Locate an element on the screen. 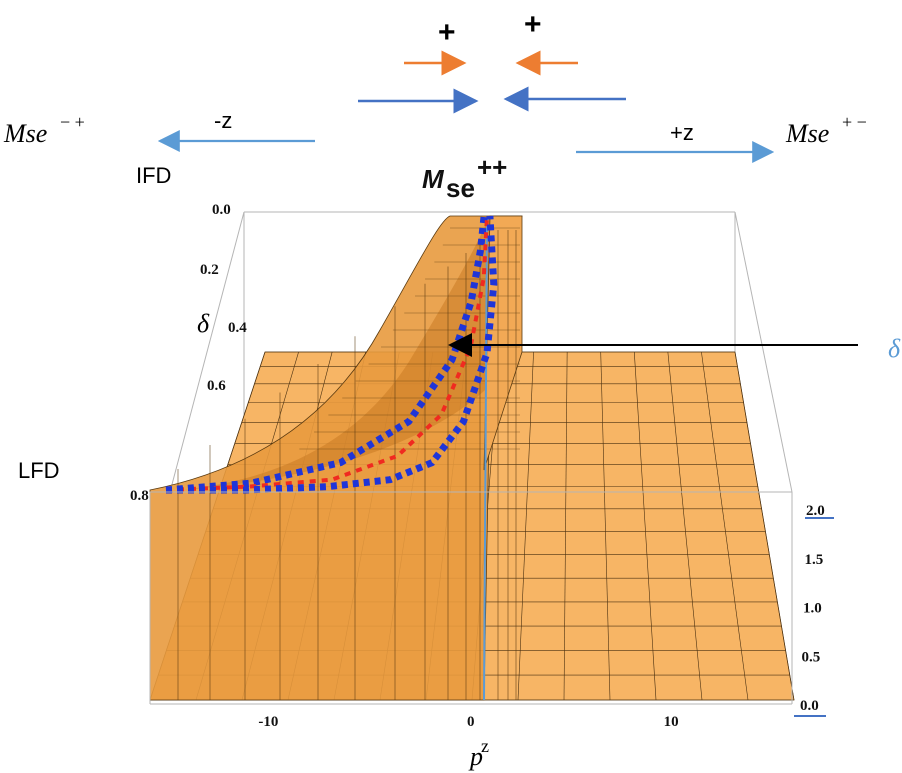  x-tick-label: 0 is located at coordinates (471, 722).